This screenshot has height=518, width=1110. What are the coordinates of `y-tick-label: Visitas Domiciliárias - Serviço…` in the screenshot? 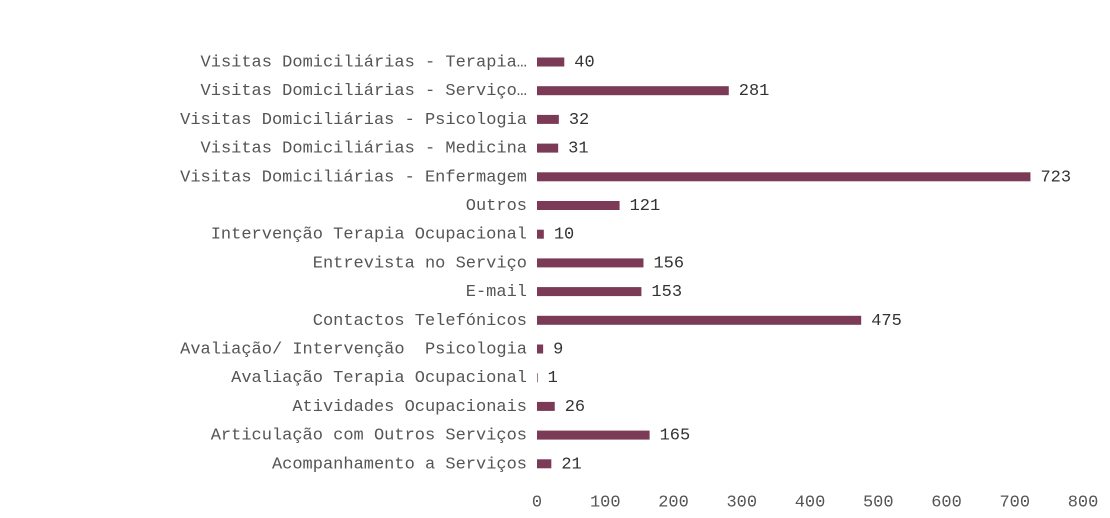 It's located at (364, 91).